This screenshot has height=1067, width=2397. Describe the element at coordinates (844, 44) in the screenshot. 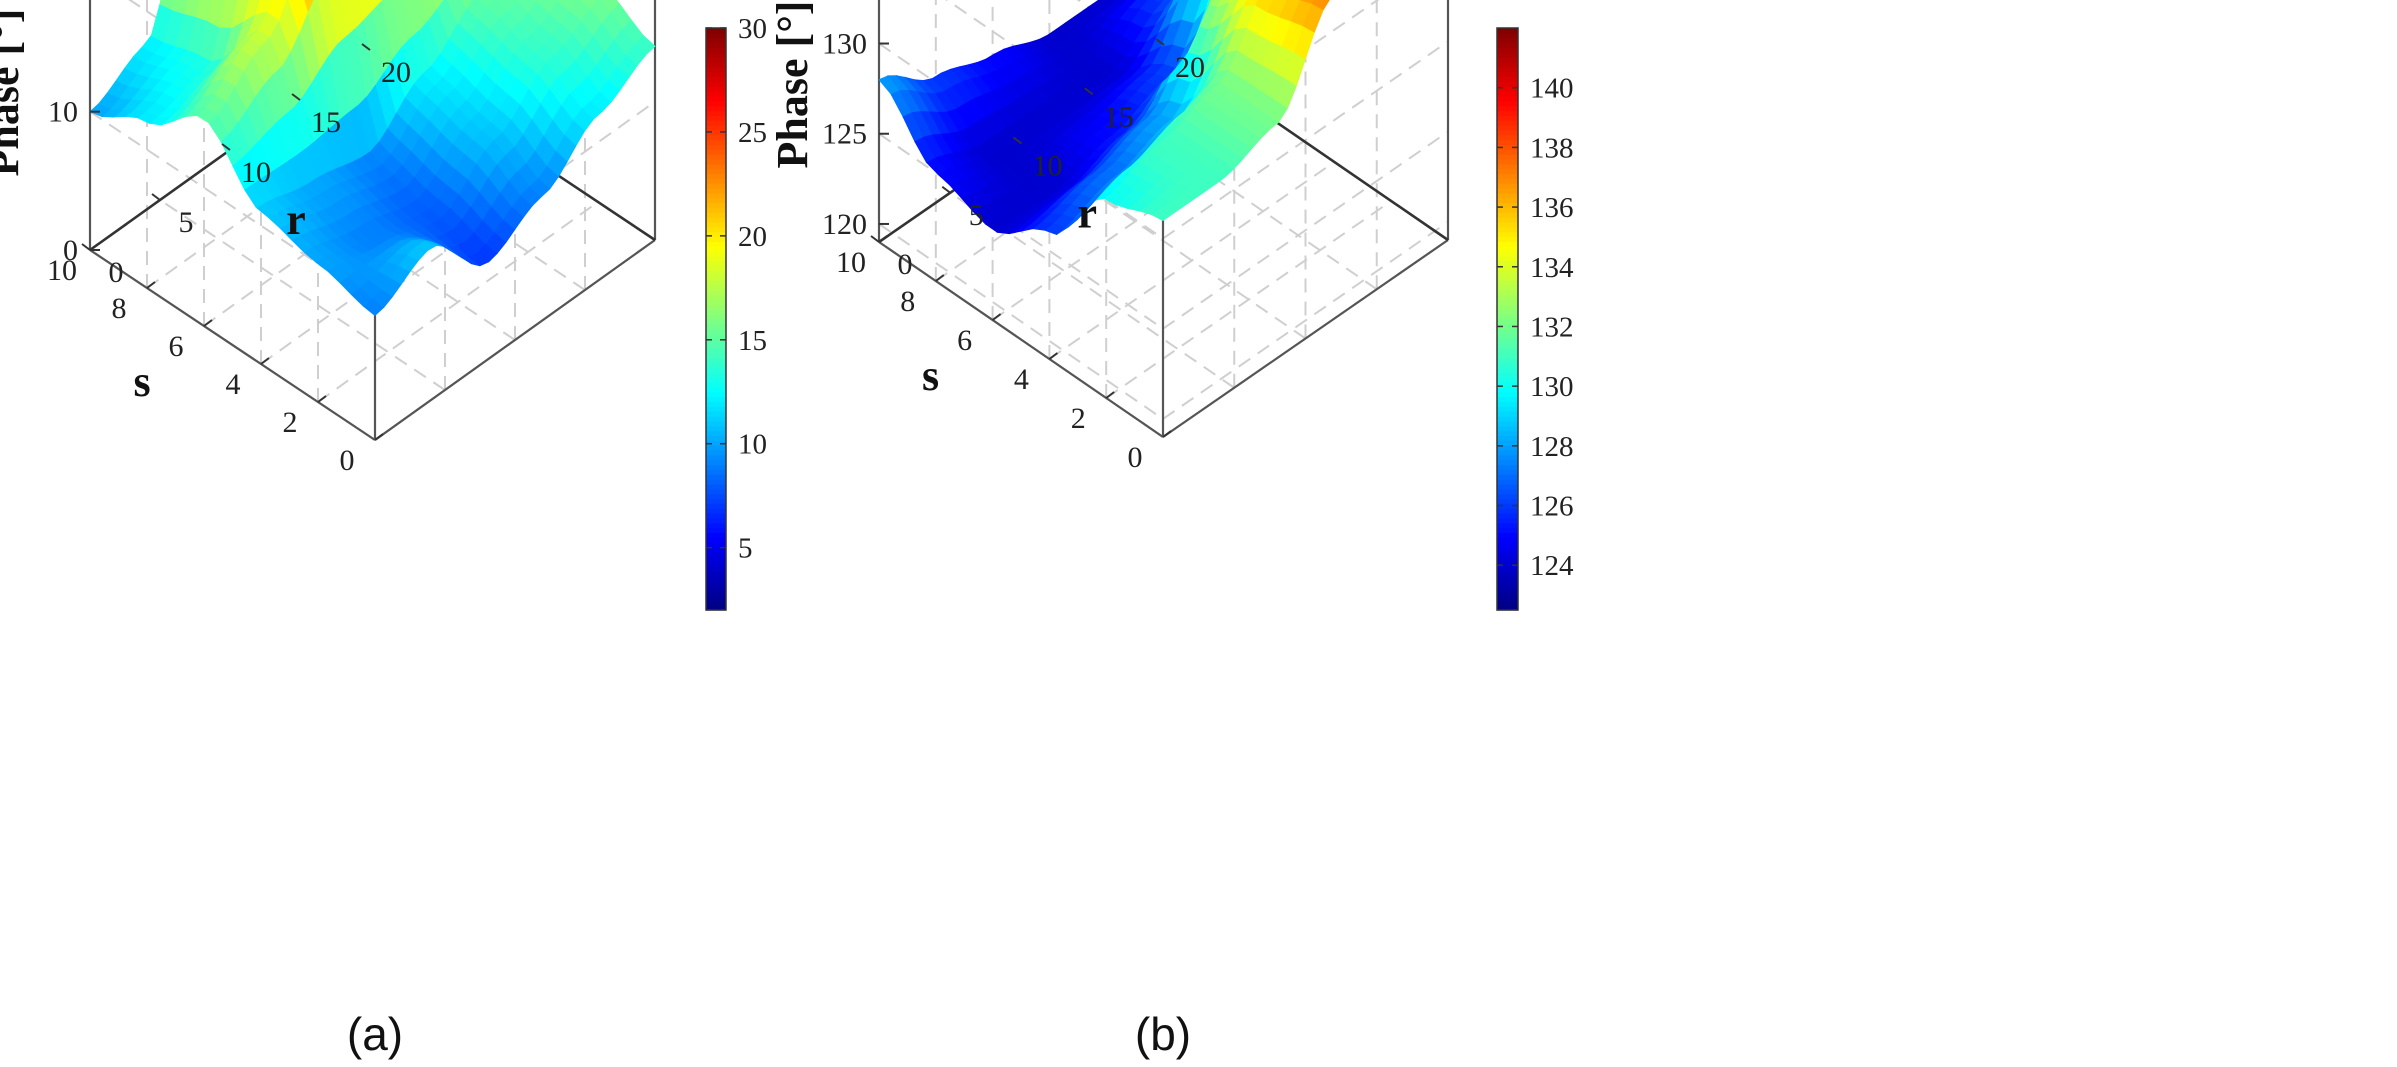

I see `z-tick-label: 130` at that location.